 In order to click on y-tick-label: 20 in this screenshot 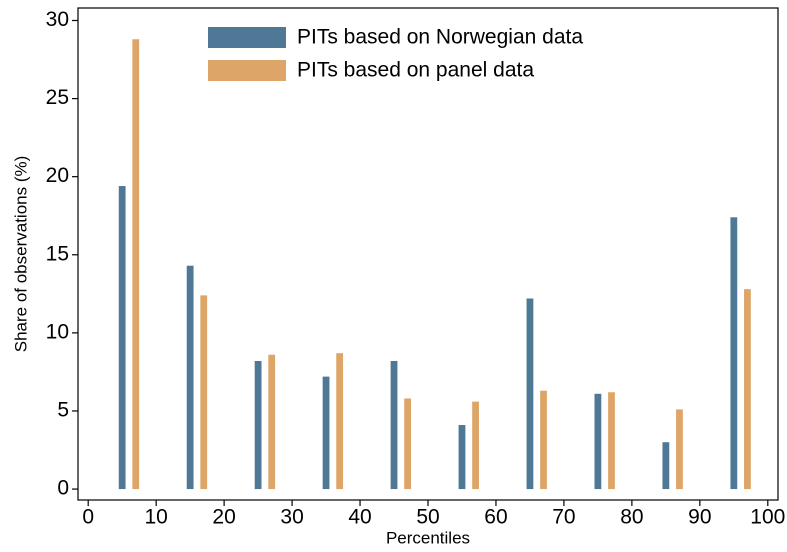, I will do `click(57, 175)`.